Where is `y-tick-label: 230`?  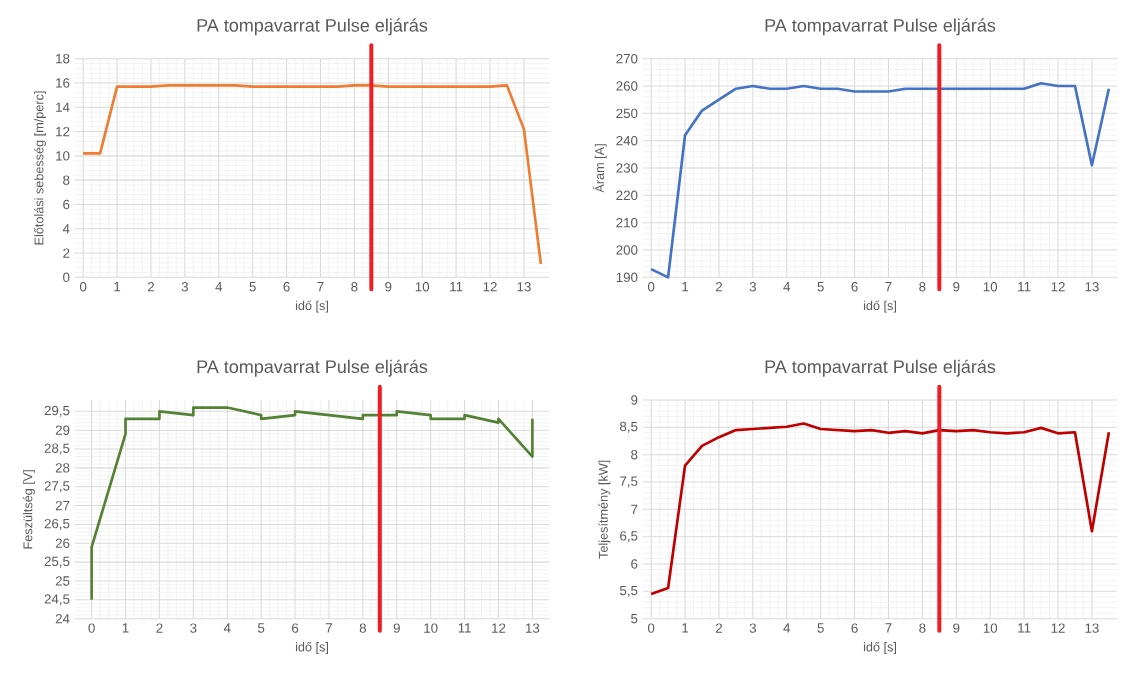
y-tick-label: 230 is located at coordinates (627, 168).